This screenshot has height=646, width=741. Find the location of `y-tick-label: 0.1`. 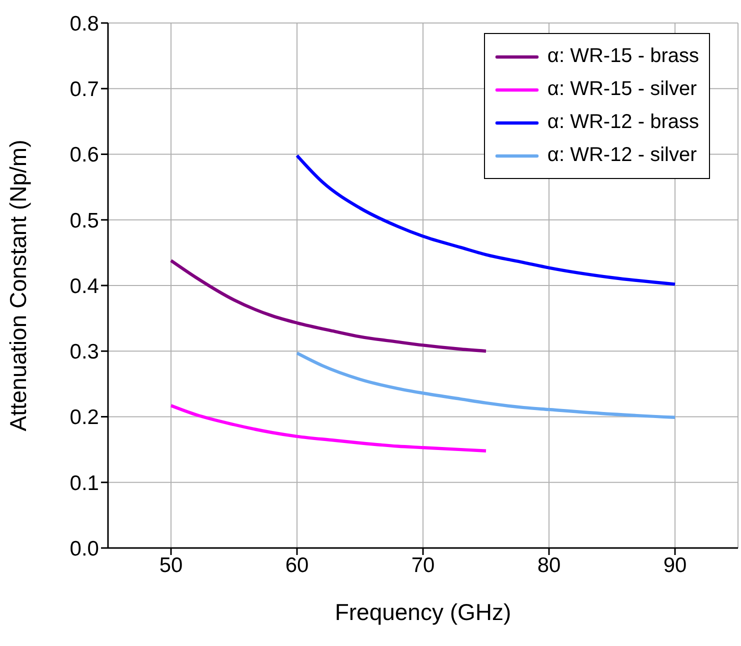

y-tick-label: 0.1 is located at coordinates (84, 483).